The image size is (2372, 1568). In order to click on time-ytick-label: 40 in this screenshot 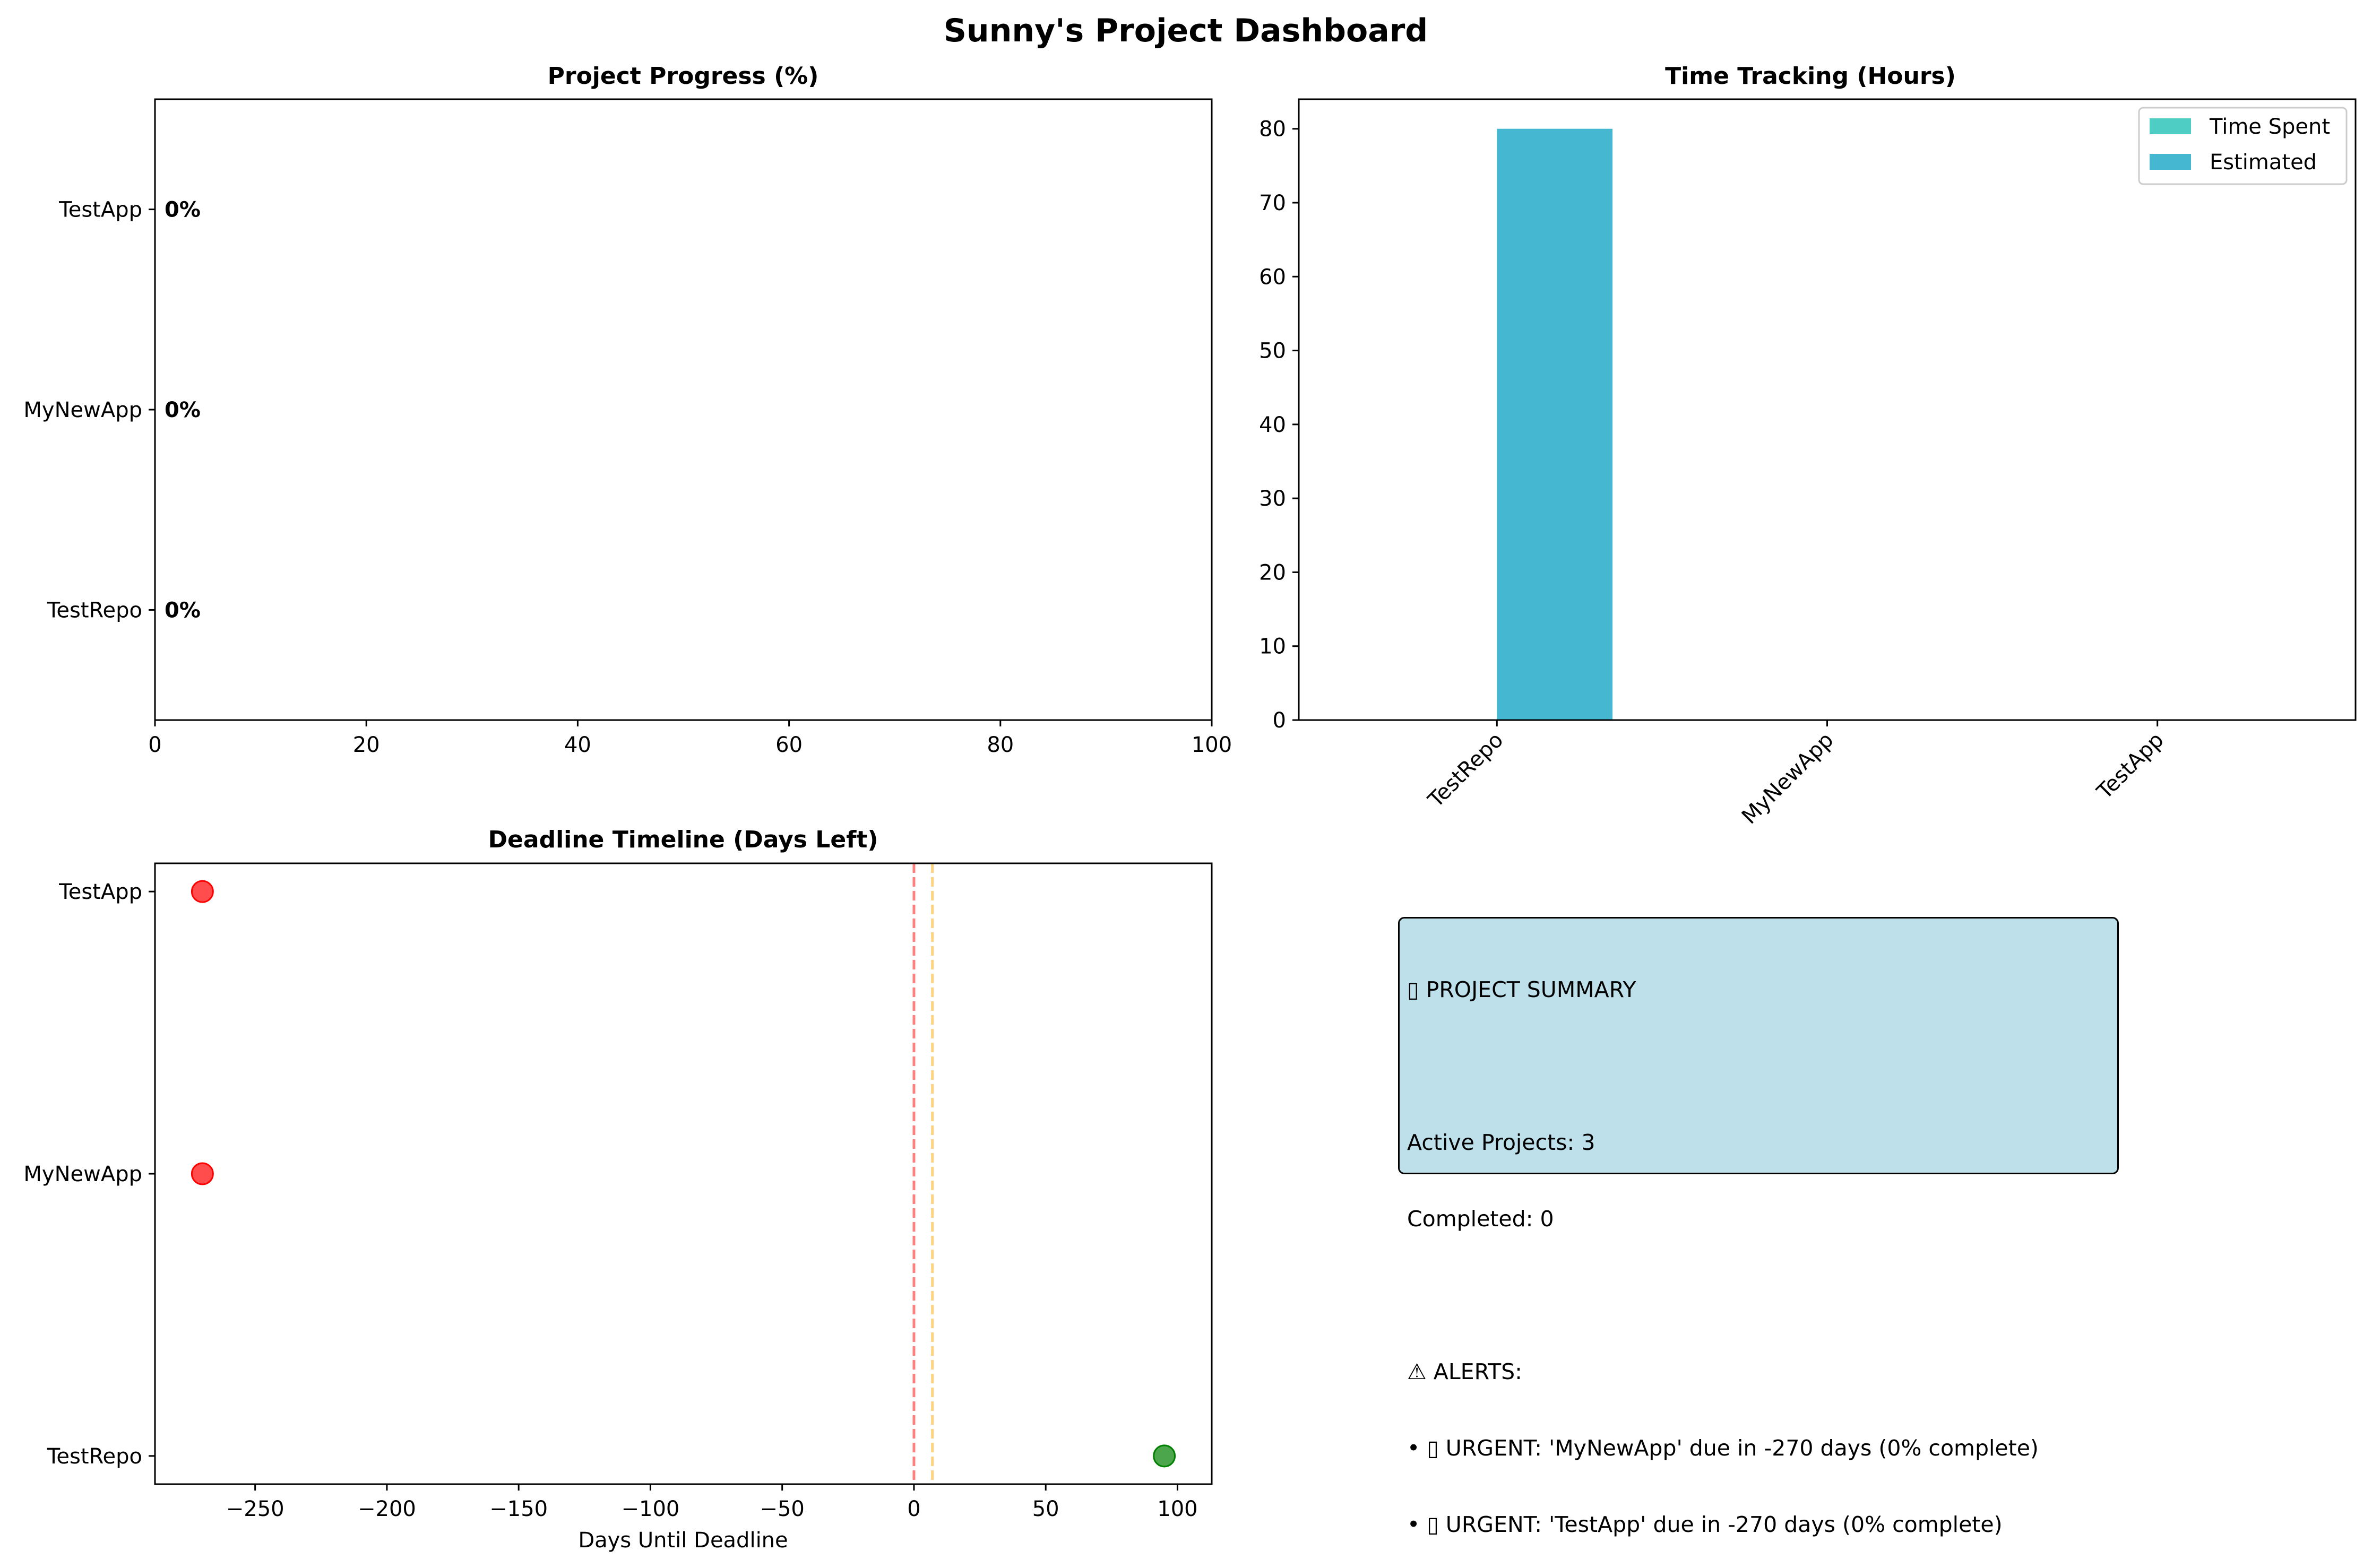, I will do `click(1272, 425)`.